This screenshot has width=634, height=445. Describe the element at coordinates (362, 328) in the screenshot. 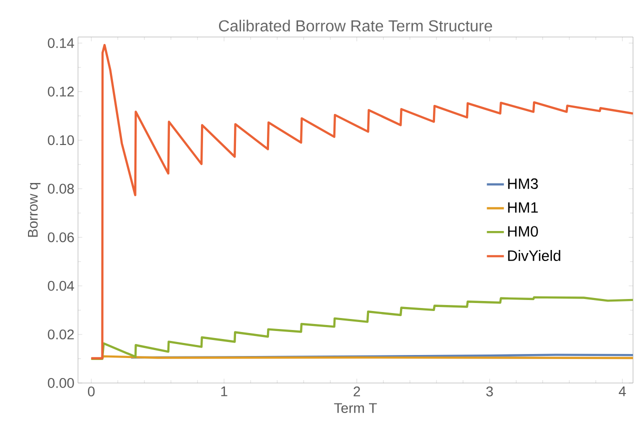

I see `line-series` at that location.